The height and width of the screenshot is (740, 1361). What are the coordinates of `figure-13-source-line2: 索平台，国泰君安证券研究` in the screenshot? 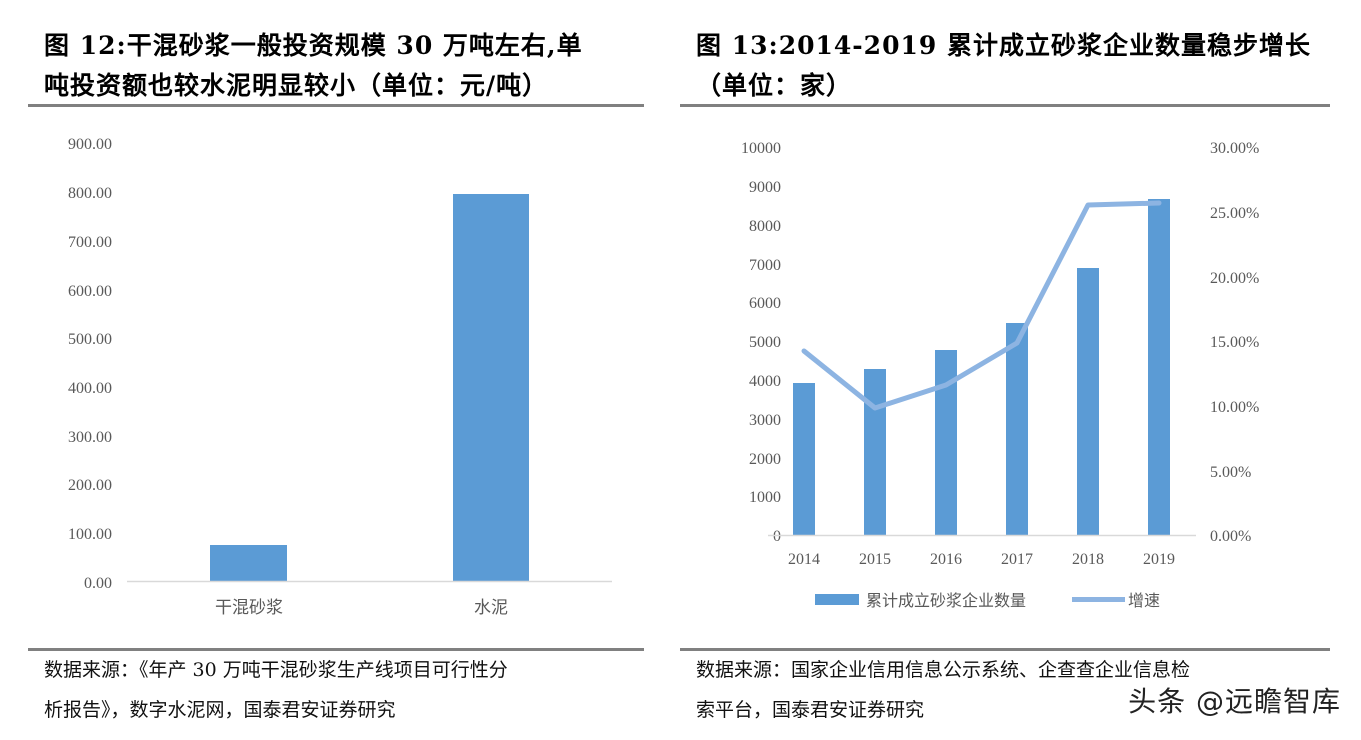 It's located at (810, 710).